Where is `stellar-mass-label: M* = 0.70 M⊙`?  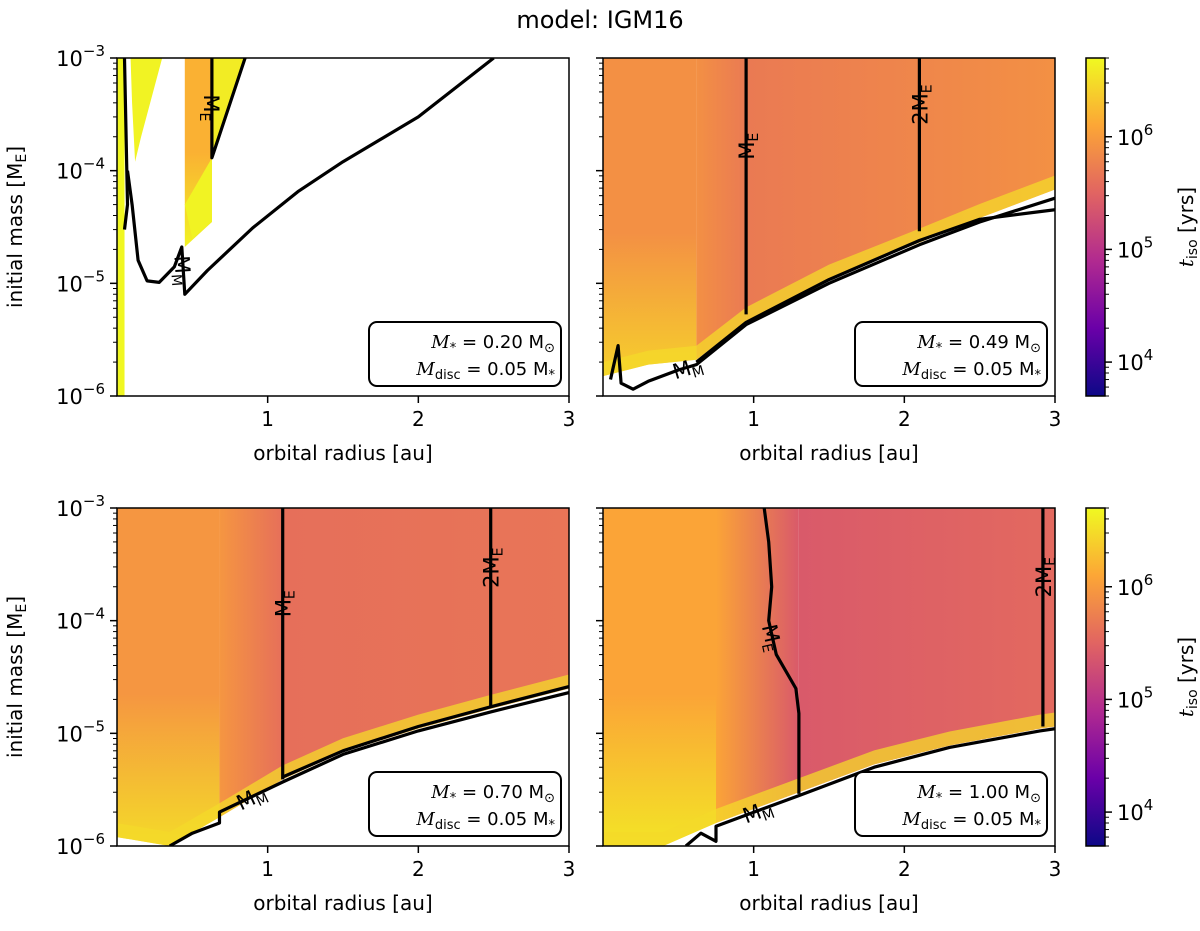 stellar-mass-label: M* = 0.70 M⊙ is located at coordinates (492, 794).